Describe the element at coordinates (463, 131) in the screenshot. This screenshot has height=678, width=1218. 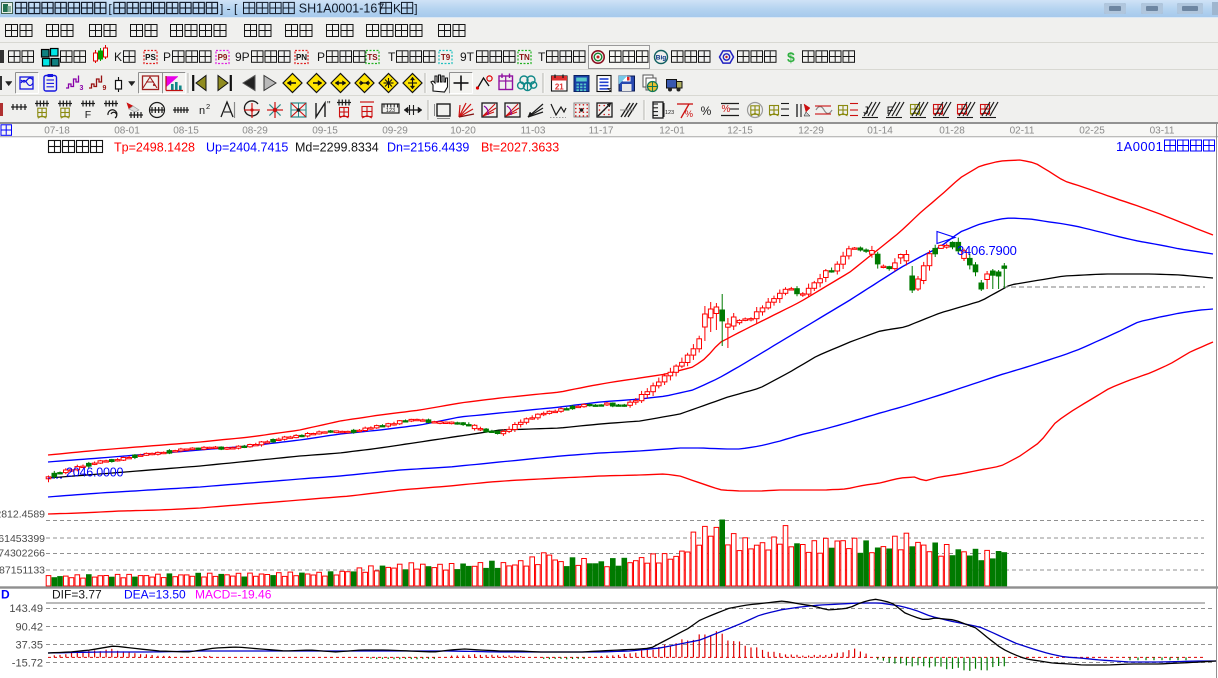
I see `svg-text: 10-20` at that location.